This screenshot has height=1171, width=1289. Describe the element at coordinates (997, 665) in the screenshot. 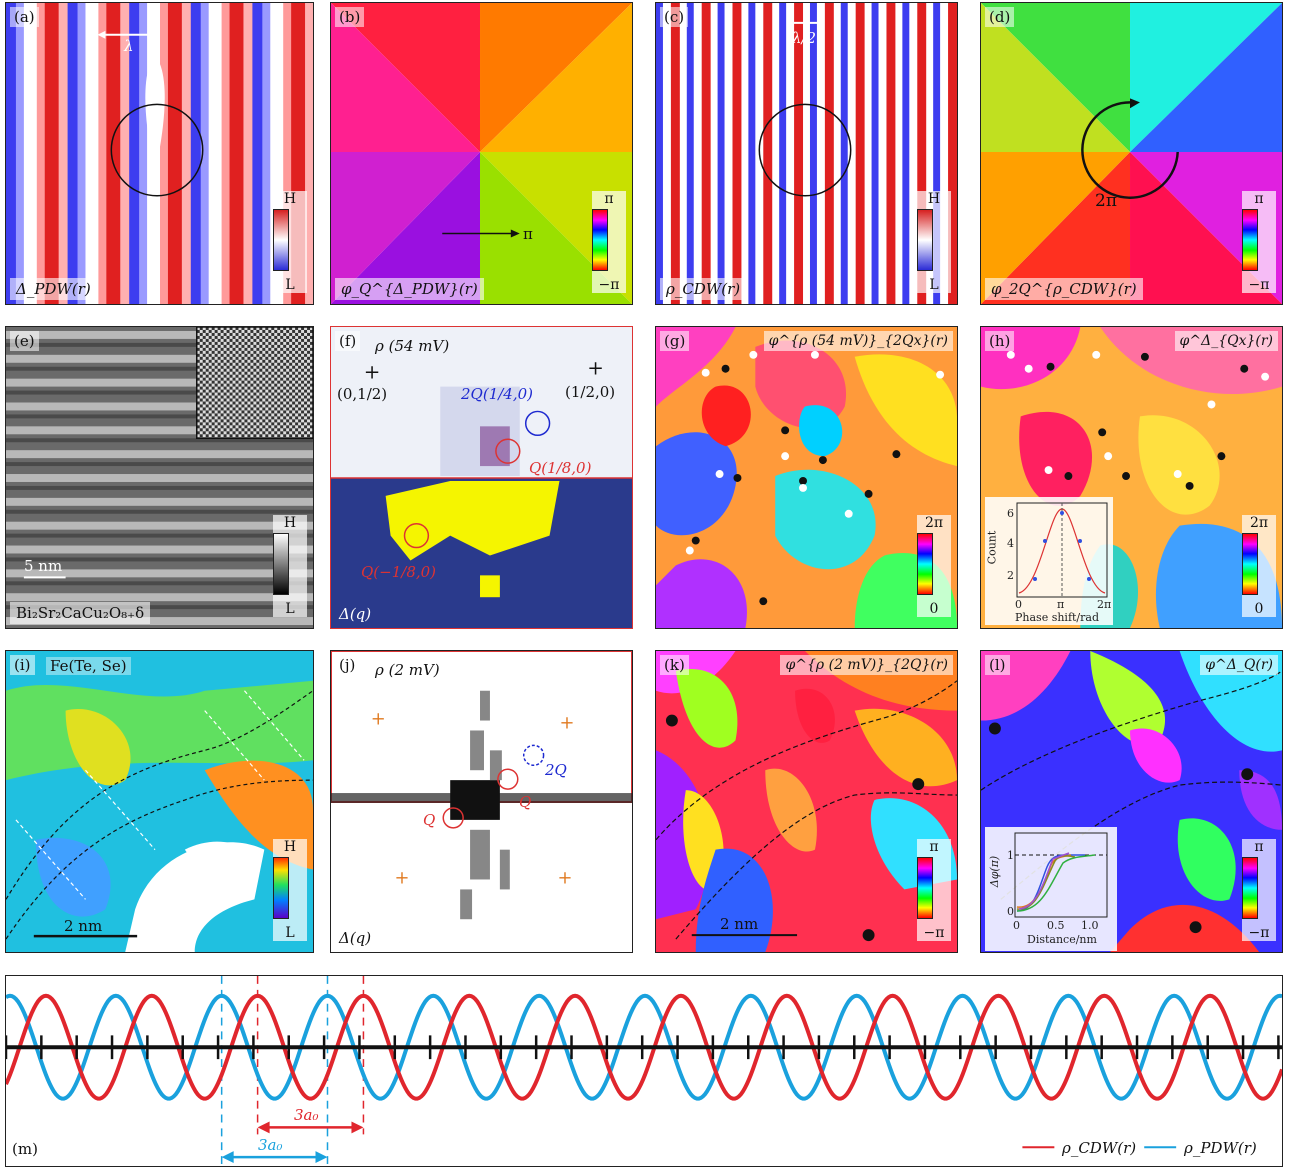

I see `panel-tag: (l)` at that location.